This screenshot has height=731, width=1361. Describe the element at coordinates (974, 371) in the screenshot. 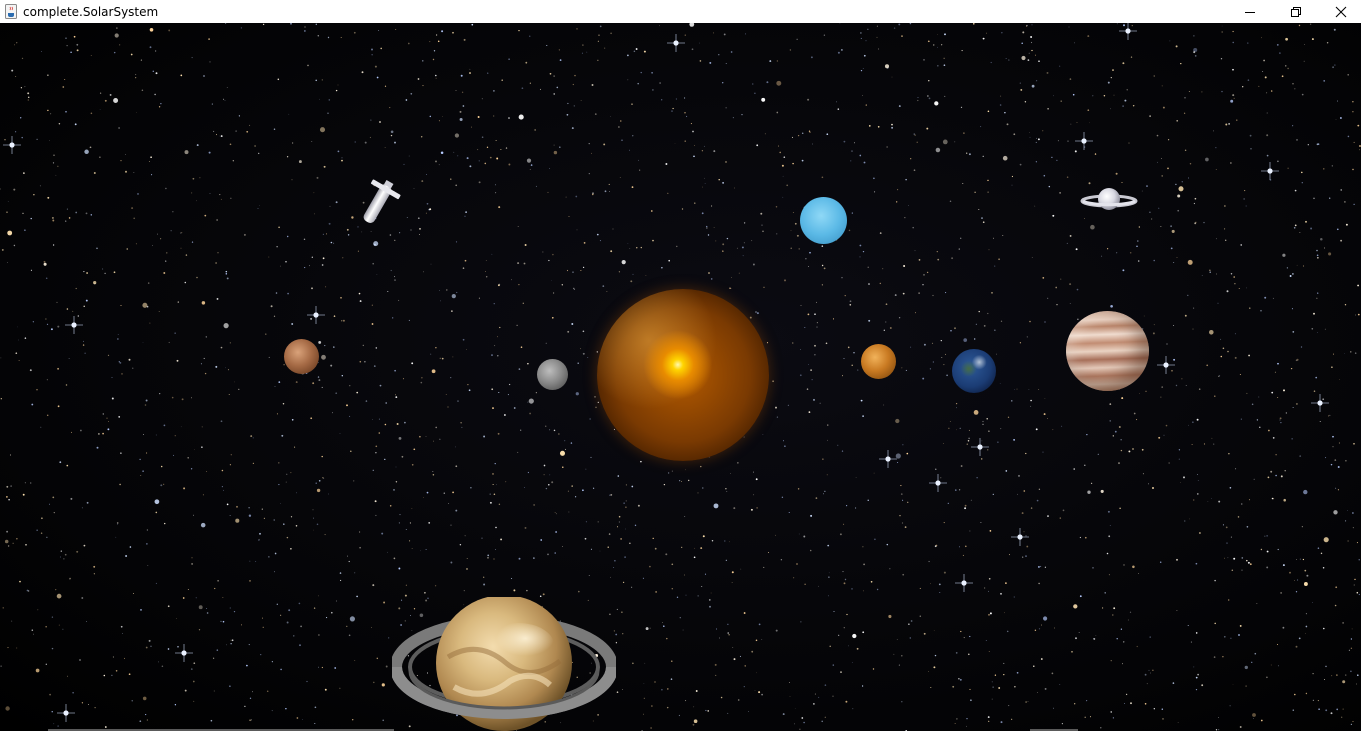

I see `planet-earth` at that location.